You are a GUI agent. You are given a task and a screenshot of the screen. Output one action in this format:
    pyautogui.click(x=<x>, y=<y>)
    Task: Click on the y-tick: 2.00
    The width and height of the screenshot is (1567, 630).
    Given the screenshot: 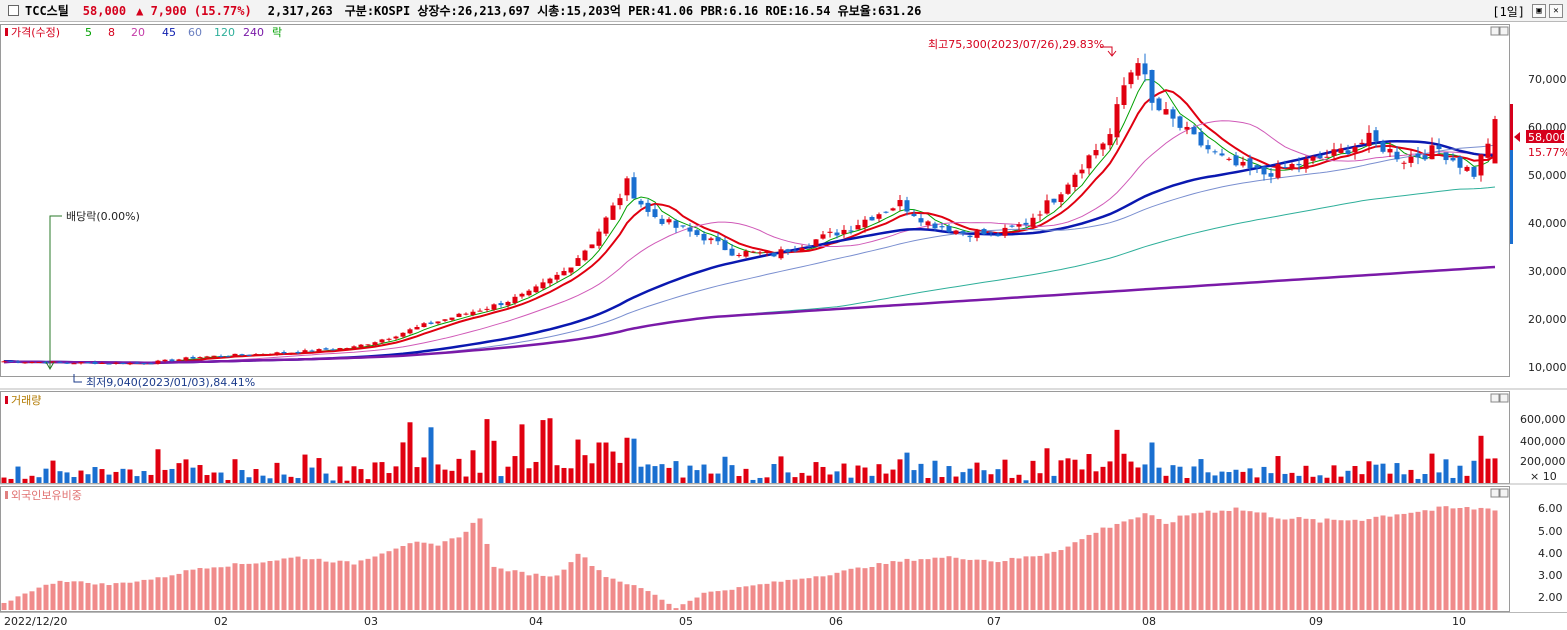 What is the action you would take?
    pyautogui.click(x=1550, y=597)
    